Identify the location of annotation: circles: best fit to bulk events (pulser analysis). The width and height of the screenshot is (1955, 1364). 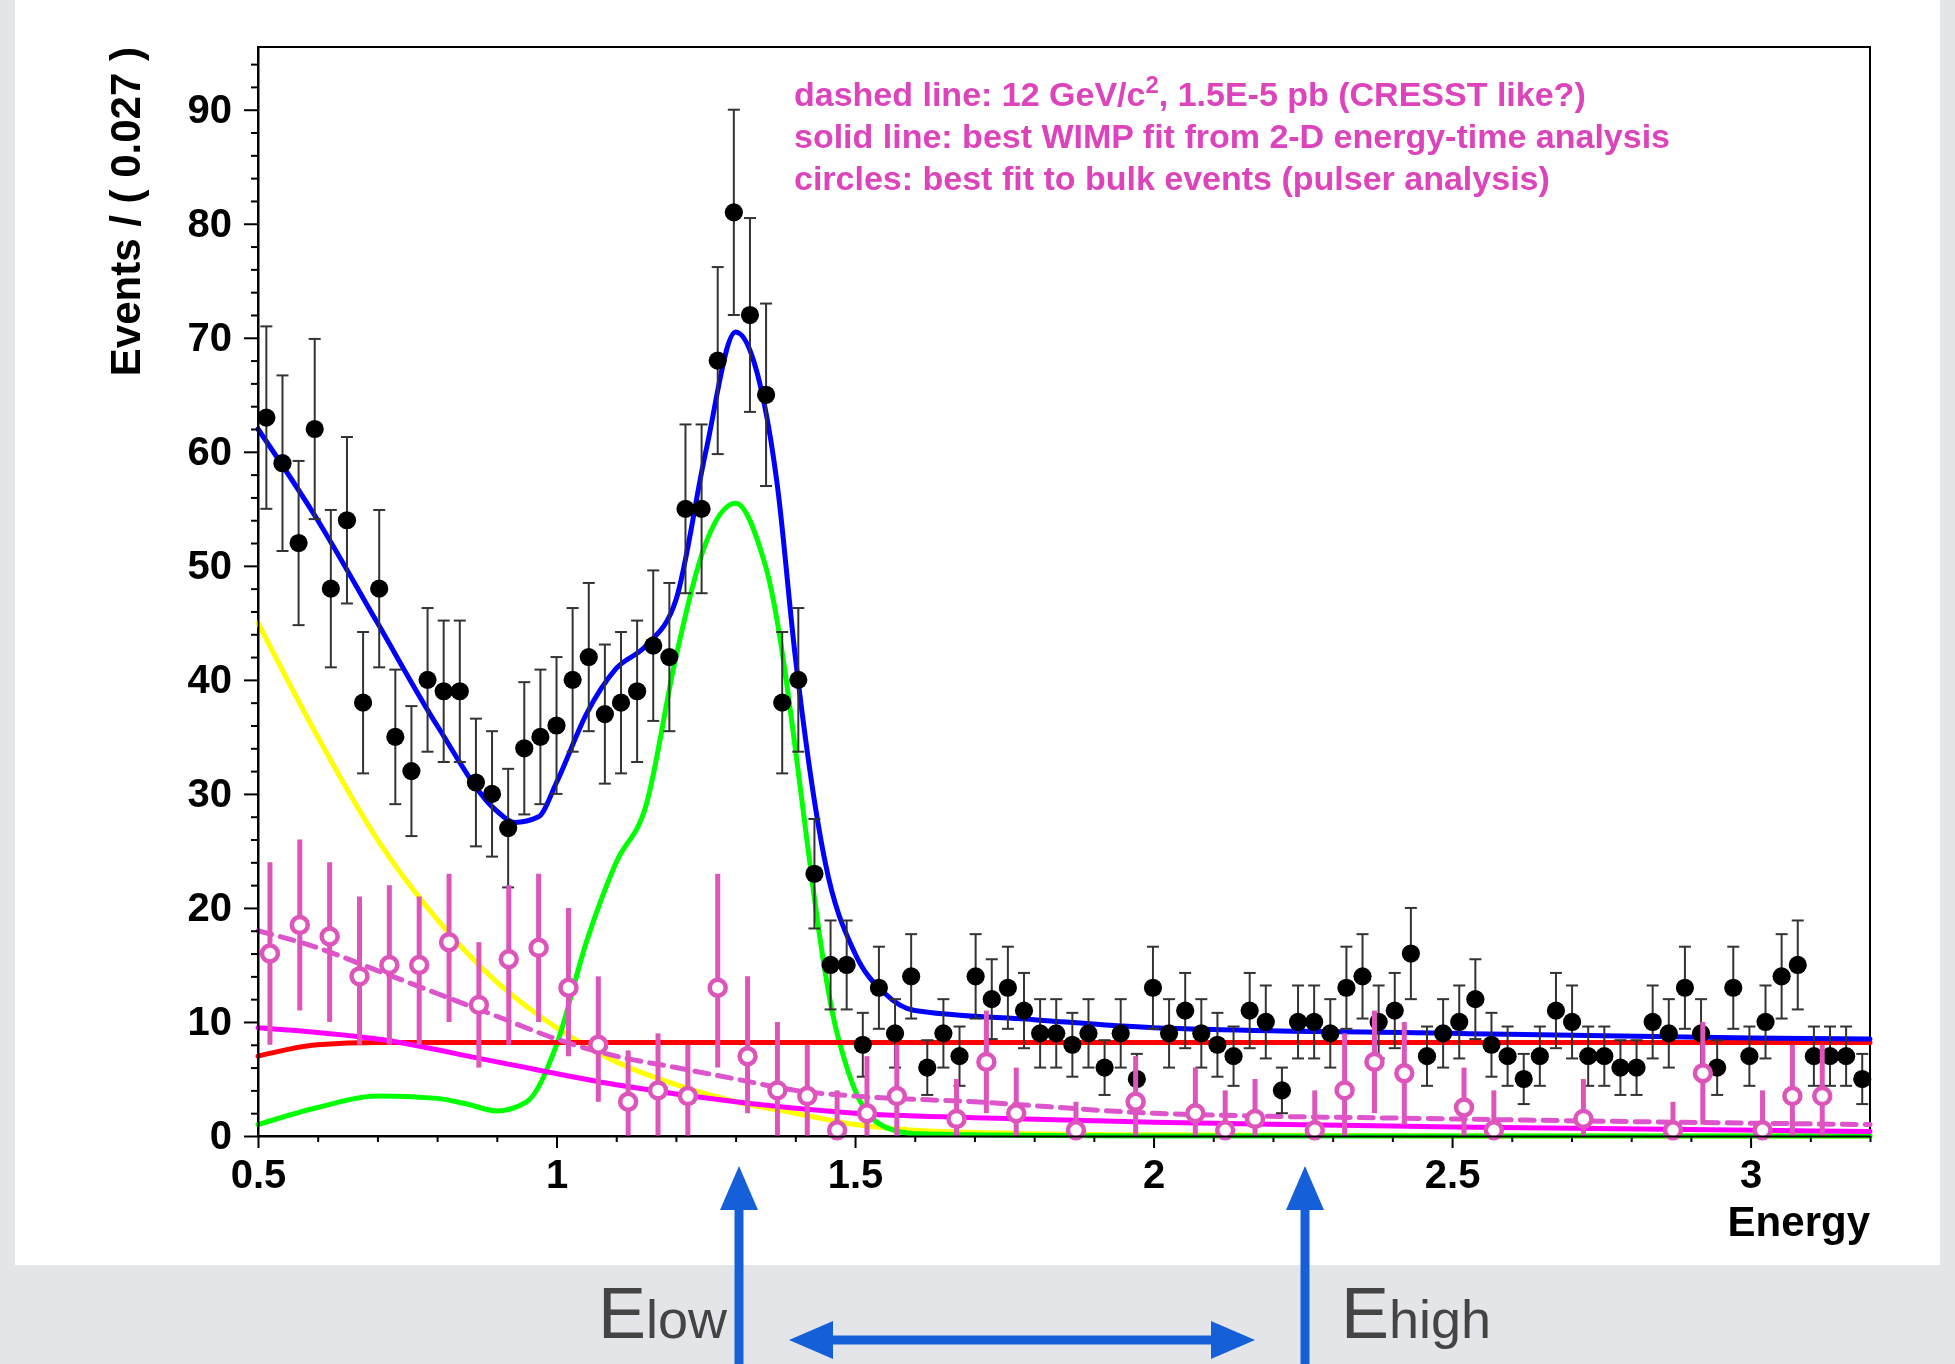
(1172, 178).